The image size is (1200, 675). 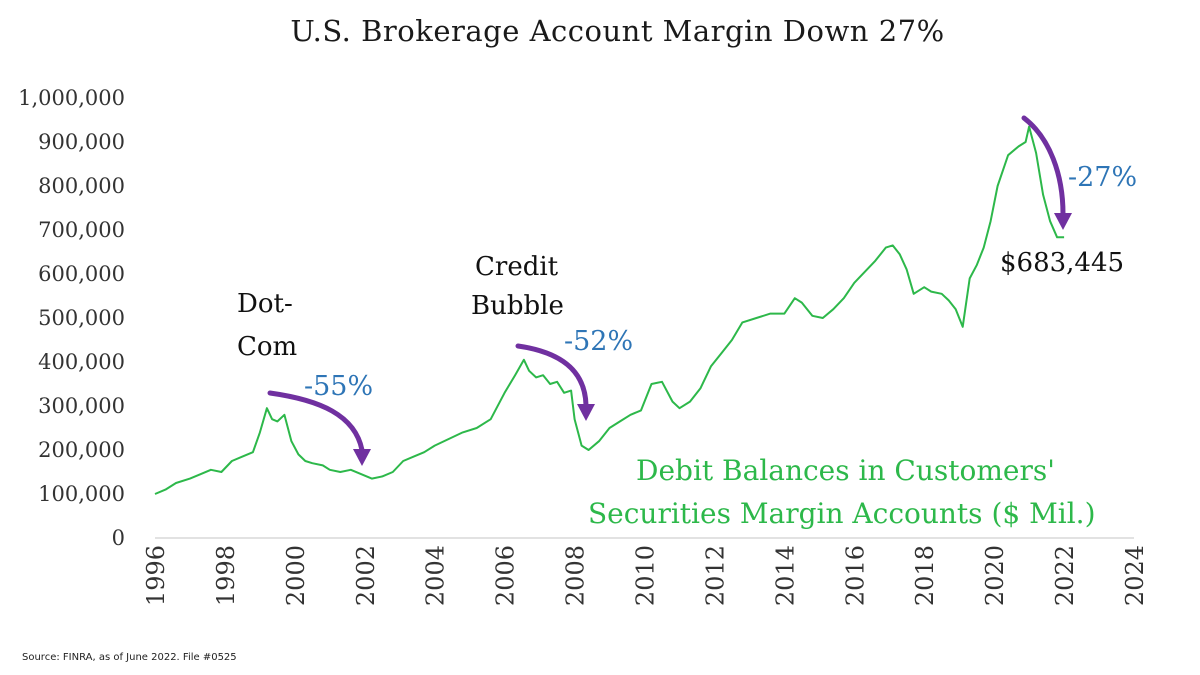 What do you see at coordinates (855, 575) in the screenshot?
I see `x-tick-label: 2016` at bounding box center [855, 575].